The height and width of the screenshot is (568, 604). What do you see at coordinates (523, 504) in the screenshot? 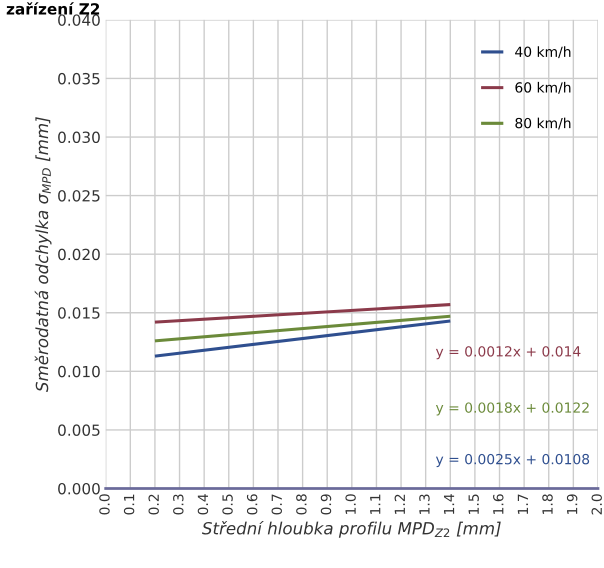
I see `x-tick-label: 1.7` at bounding box center [523, 504].